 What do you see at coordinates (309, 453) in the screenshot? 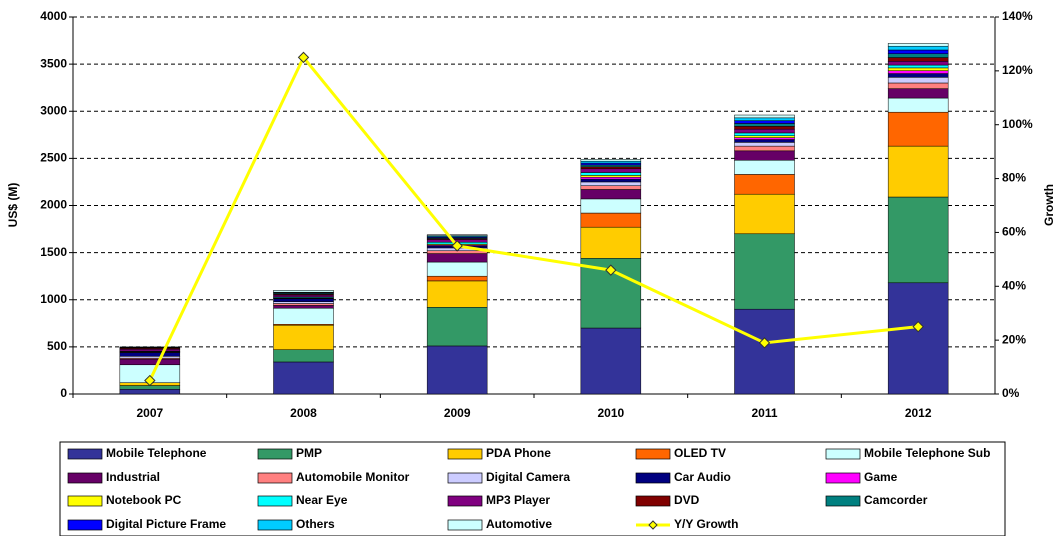
I see `legend-label: PMP` at bounding box center [309, 453].